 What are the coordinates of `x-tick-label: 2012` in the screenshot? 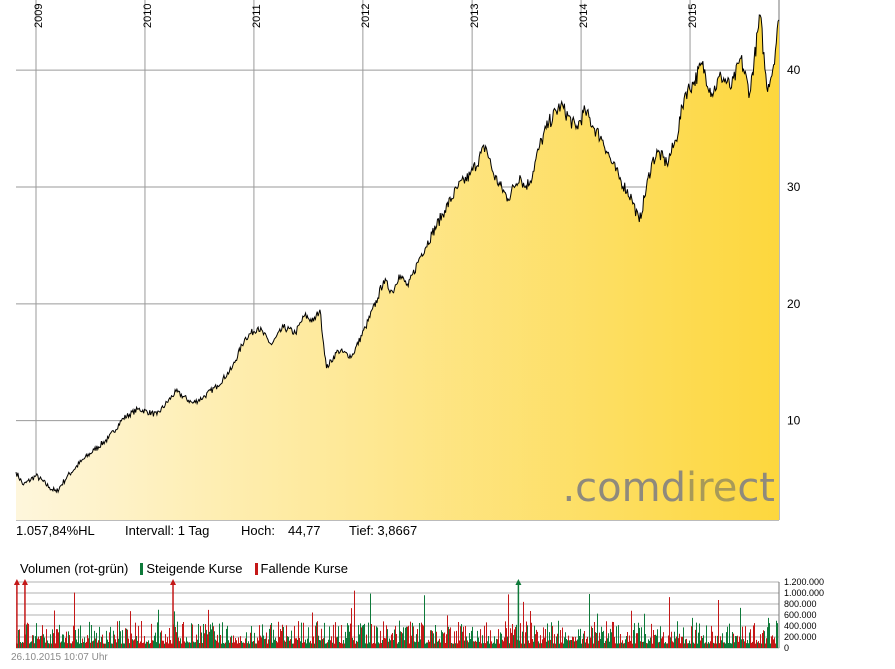 It's located at (366, 16).